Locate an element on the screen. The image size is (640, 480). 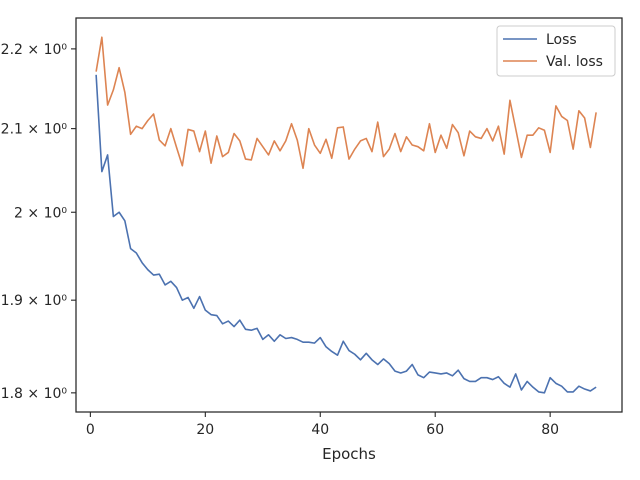
legend-label-val-loss: Val. loss is located at coordinates (574, 62).